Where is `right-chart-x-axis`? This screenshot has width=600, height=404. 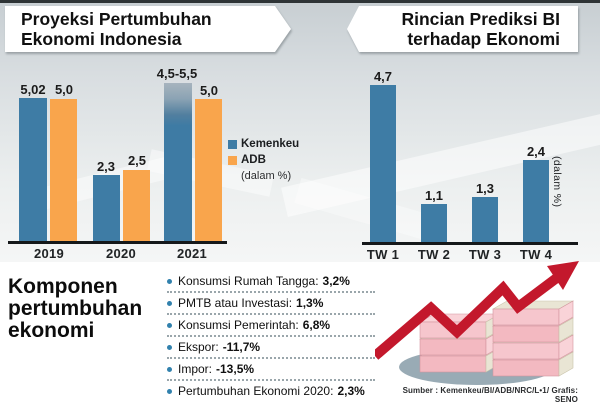
right-chart-x-axis is located at coordinates (470, 243).